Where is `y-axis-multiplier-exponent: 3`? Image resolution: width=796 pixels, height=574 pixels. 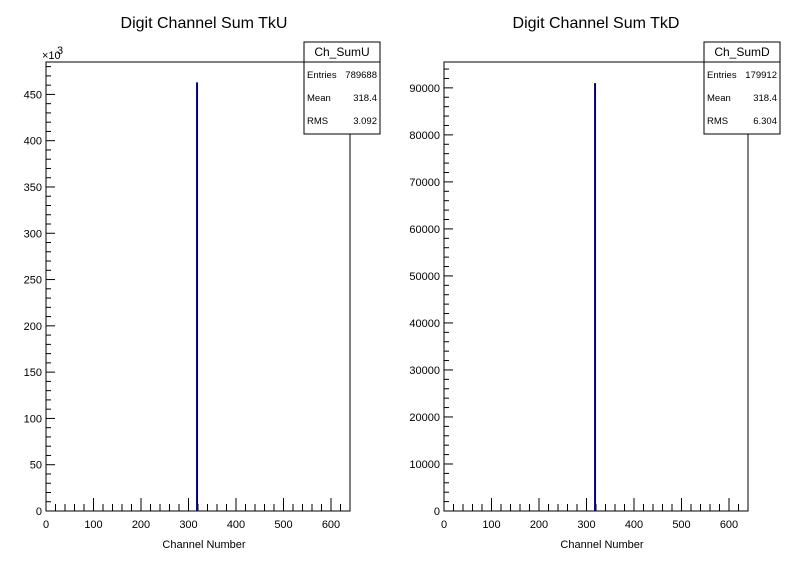
y-axis-multiplier-exponent: 3 is located at coordinates (60, 51).